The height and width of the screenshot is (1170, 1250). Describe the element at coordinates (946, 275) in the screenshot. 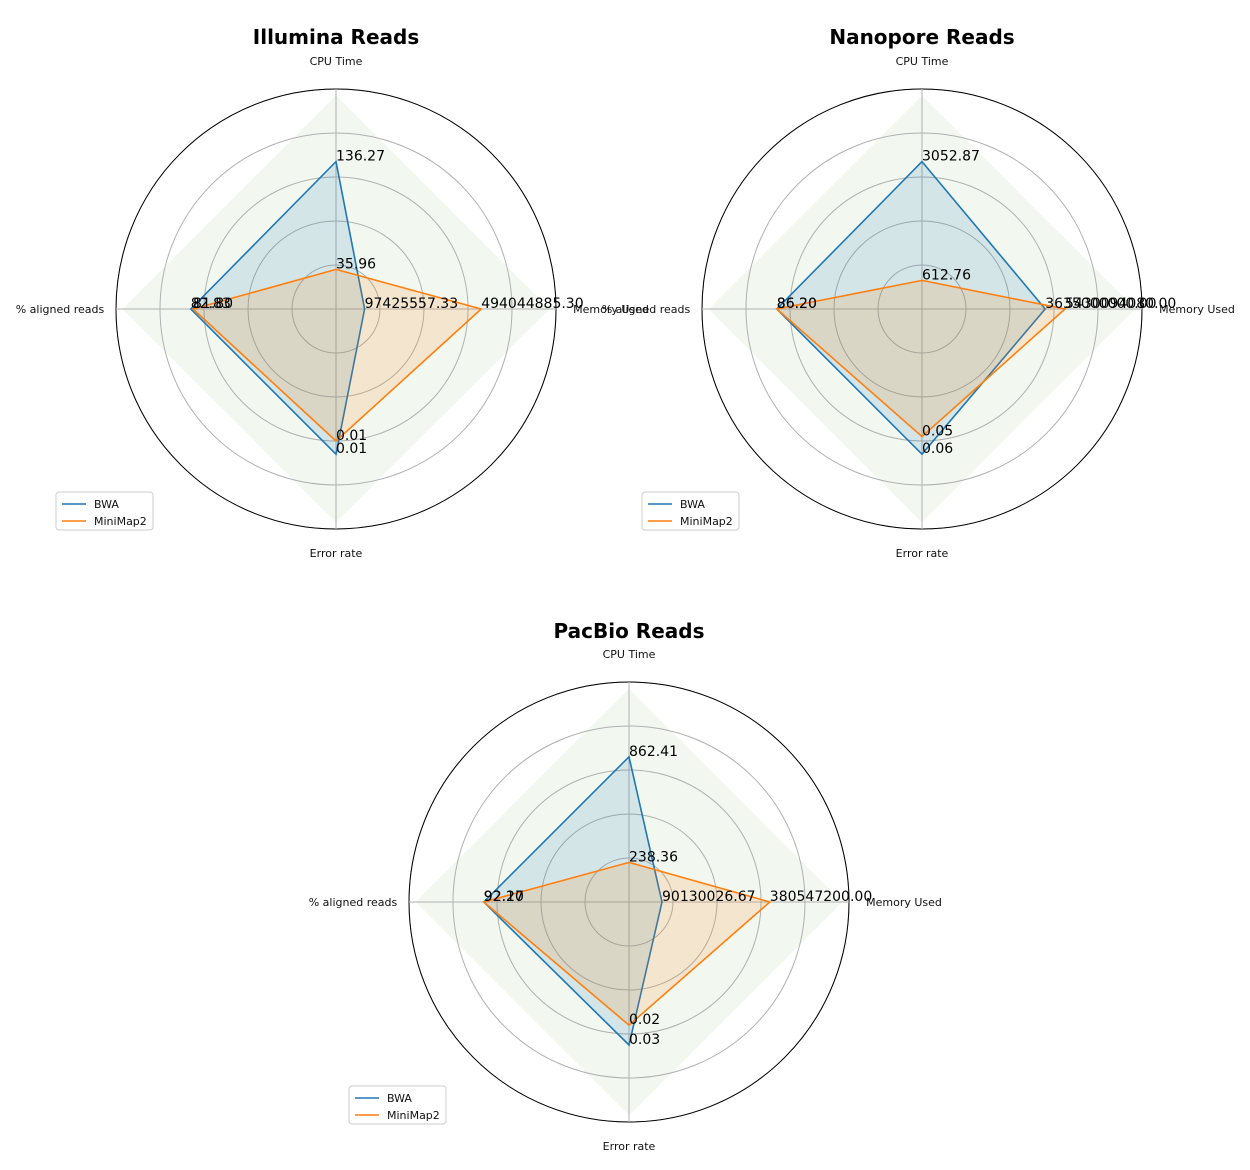

I see `data-label: 612.76` at that location.